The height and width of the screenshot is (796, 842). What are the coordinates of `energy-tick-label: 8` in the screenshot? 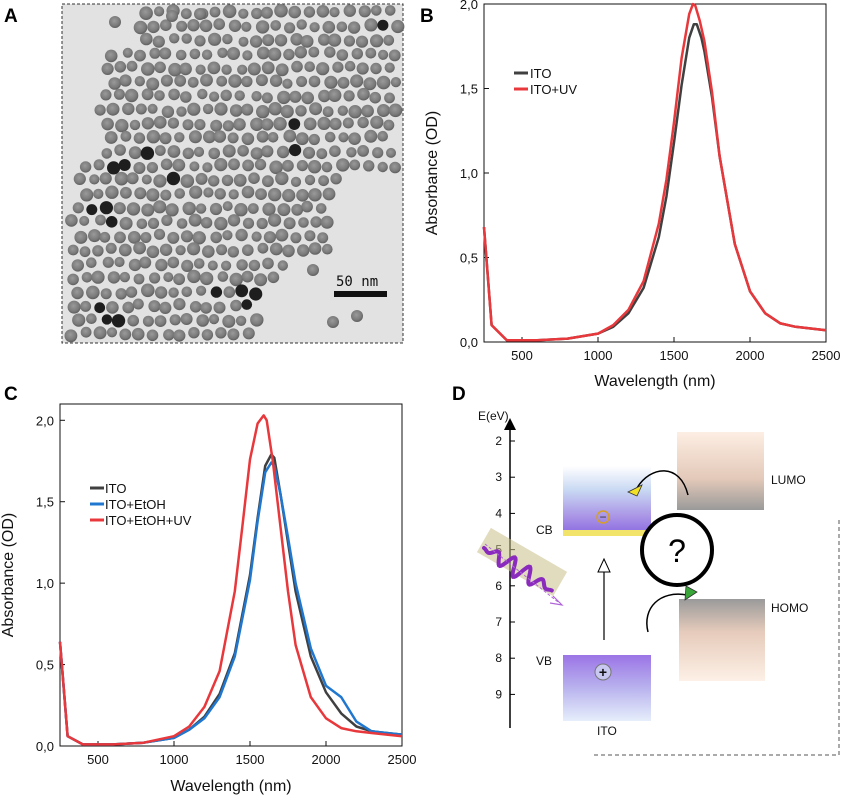 It's located at (498, 658).